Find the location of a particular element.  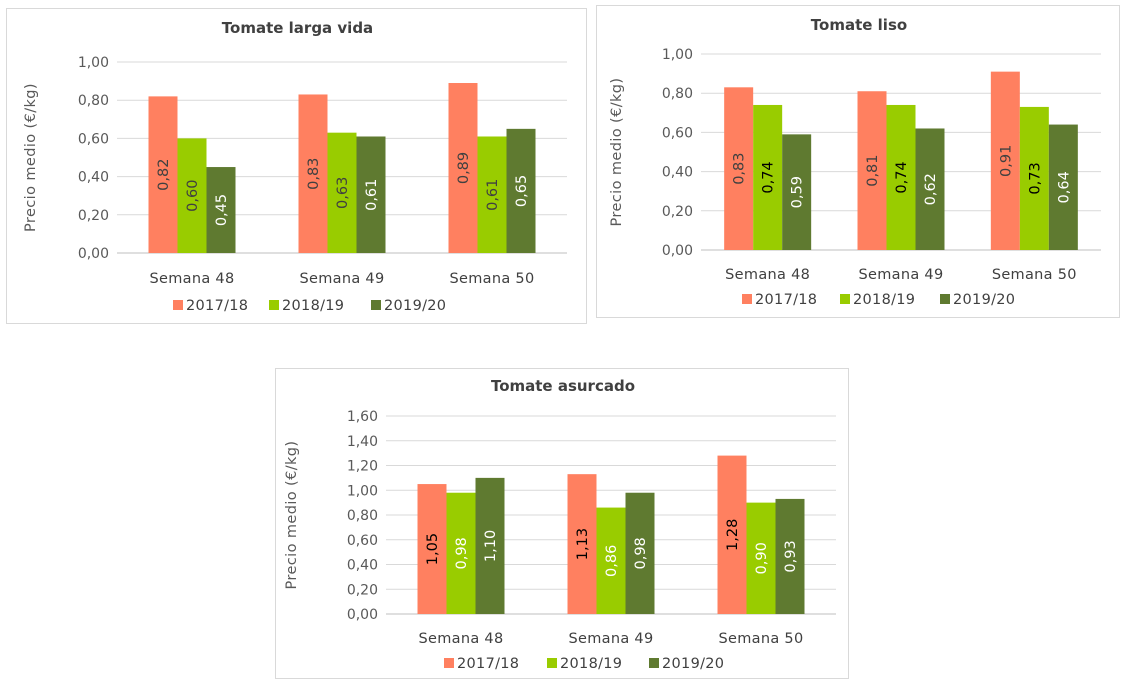

data-label: 0,91 is located at coordinates (1006, 161).